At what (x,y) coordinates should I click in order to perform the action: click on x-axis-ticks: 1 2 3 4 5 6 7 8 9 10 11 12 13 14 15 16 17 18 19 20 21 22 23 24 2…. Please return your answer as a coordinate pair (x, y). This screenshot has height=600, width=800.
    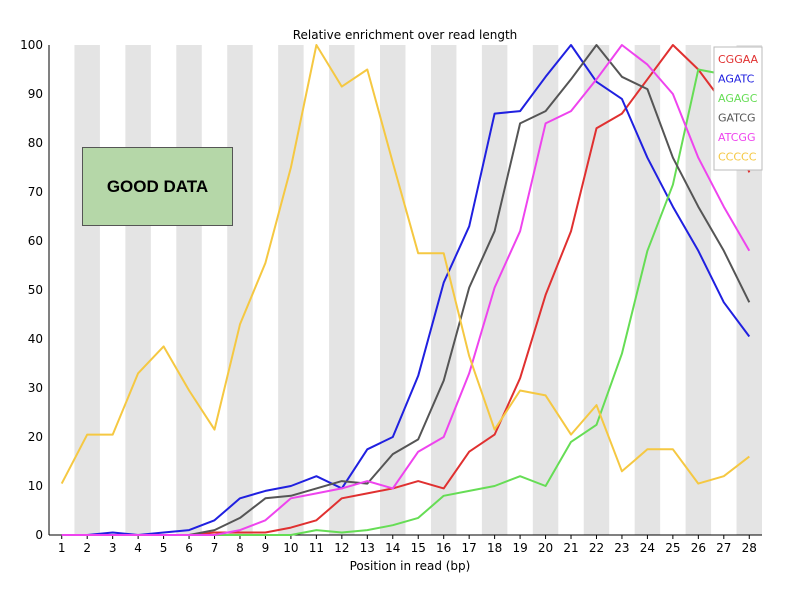
    Looking at the image, I should click on (407, 545).